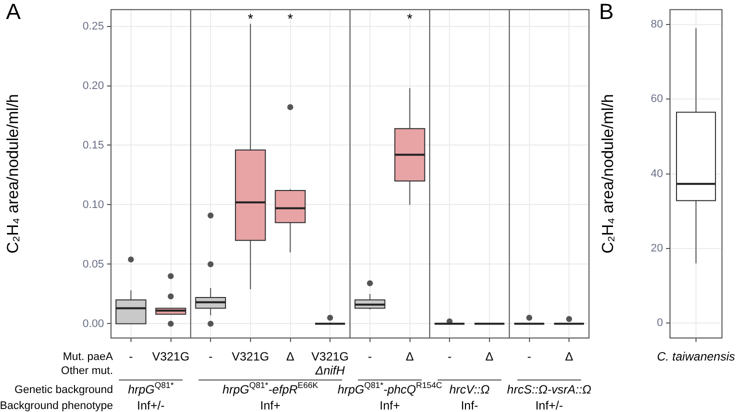 This screenshot has width=744, height=412. Describe the element at coordinates (93, 204) in the screenshot. I see `y-tick-label: 0.10` at that location.